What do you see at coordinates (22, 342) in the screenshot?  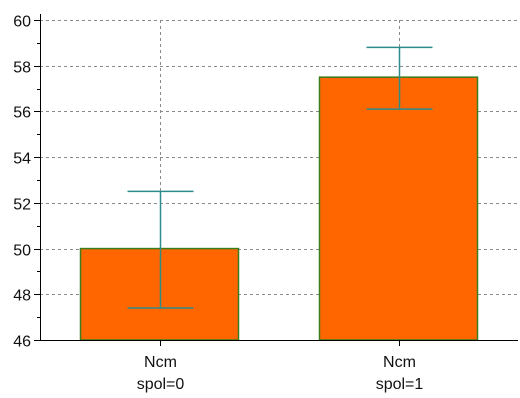 I see `y-tick-label: 46` at bounding box center [22, 342].